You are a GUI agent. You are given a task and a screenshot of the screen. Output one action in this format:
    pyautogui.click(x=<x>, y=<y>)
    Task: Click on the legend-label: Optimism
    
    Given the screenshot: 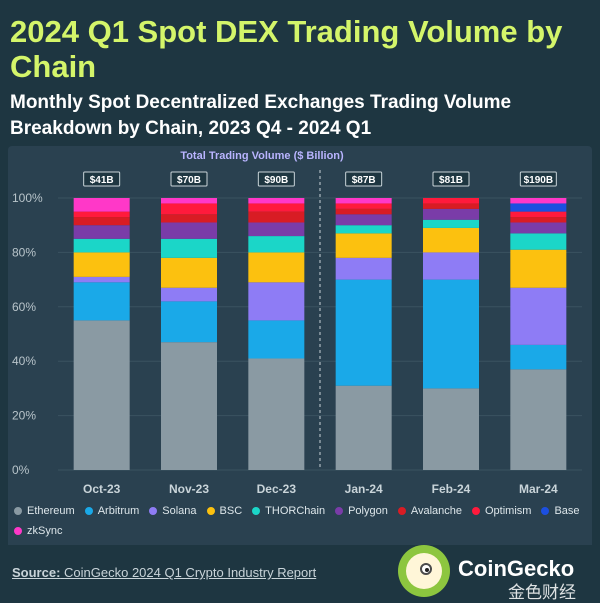 What is the action you would take?
    pyautogui.click(x=508, y=511)
    